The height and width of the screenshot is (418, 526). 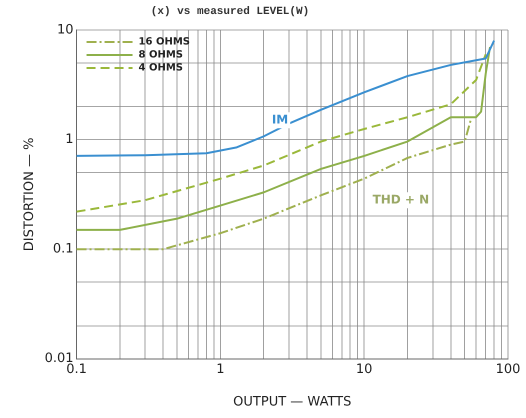 What do you see at coordinates (161, 68) in the screenshot?
I see `legend-label: 4 OHMS` at bounding box center [161, 68].